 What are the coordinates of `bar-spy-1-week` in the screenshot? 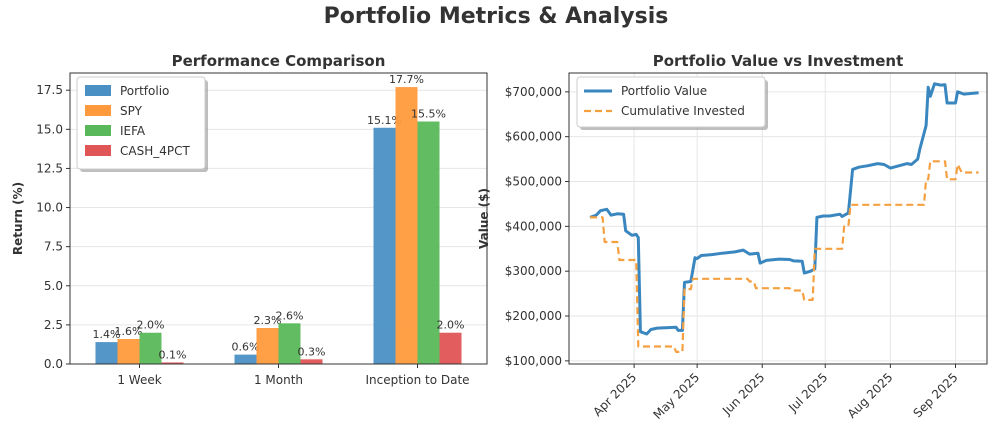 It's located at (128, 351).